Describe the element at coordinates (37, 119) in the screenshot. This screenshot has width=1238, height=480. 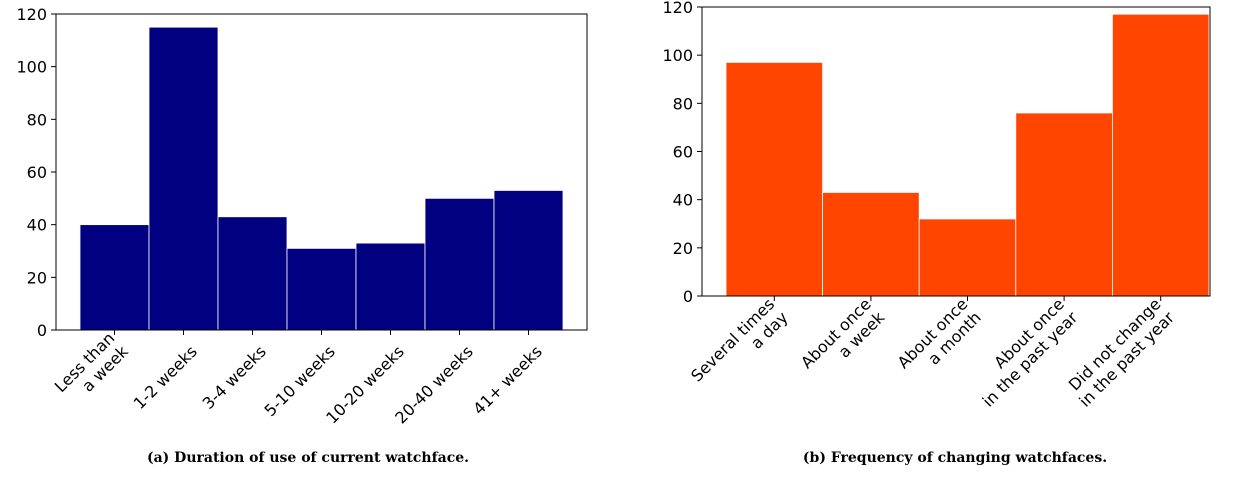
I see `y-tick-label-a-4: 80` at that location.